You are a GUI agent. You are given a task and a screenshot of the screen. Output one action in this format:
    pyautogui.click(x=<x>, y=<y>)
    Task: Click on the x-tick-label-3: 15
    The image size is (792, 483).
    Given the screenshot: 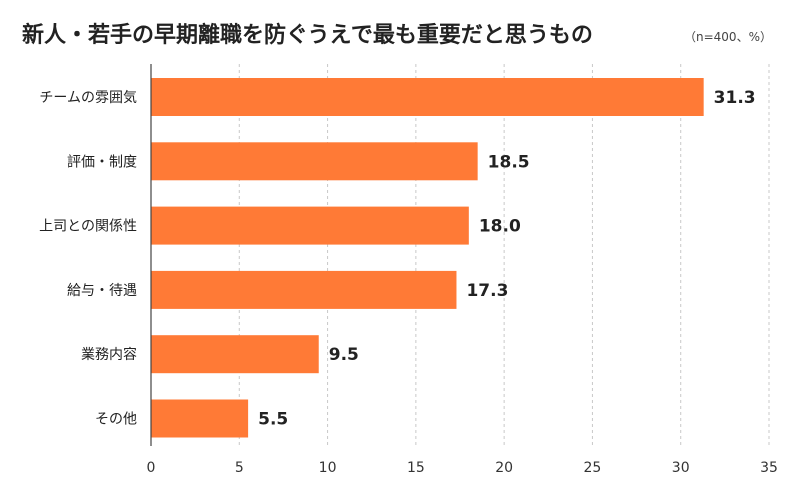 What is the action you would take?
    pyautogui.click(x=416, y=468)
    